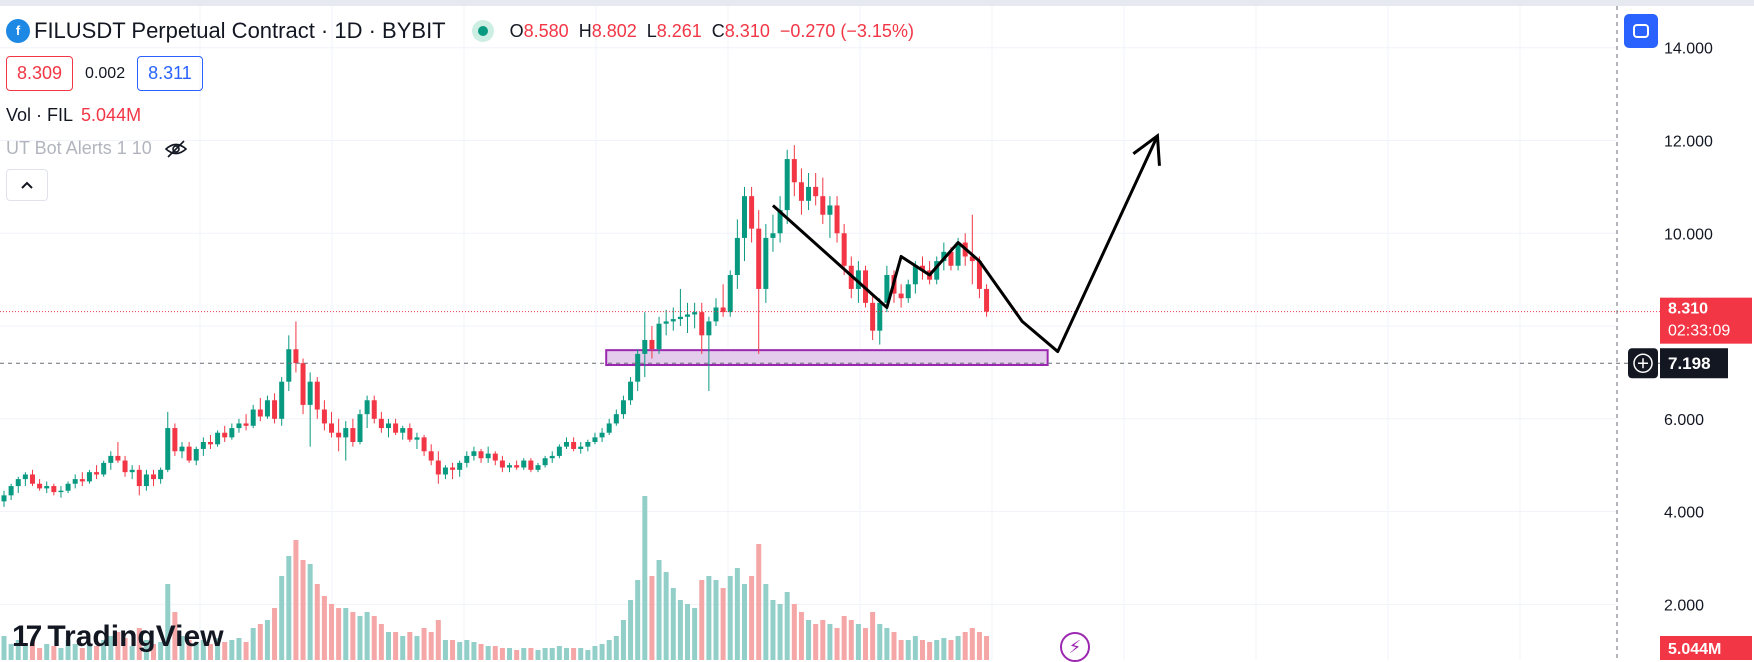  I want to click on volume-legend: Vol · FIL 5.044M, so click(460, 115).